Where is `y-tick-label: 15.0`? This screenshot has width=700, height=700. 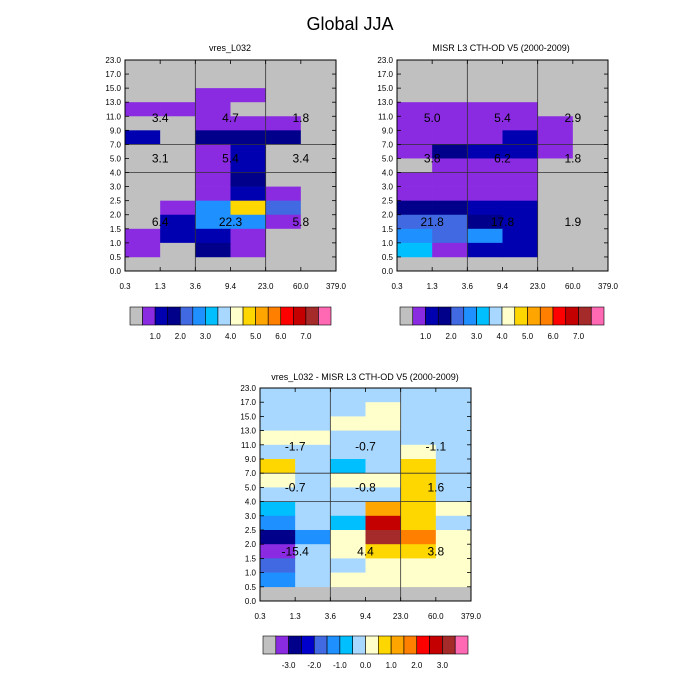
y-tick-label: 15.0 is located at coordinates (248, 416).